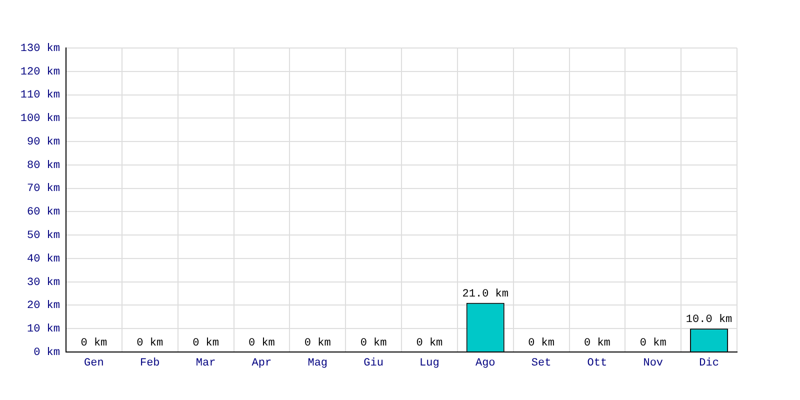 The width and height of the screenshot is (800, 400). Describe the element at coordinates (43, 212) in the screenshot. I see `y-tick-label: 60 km` at that location.